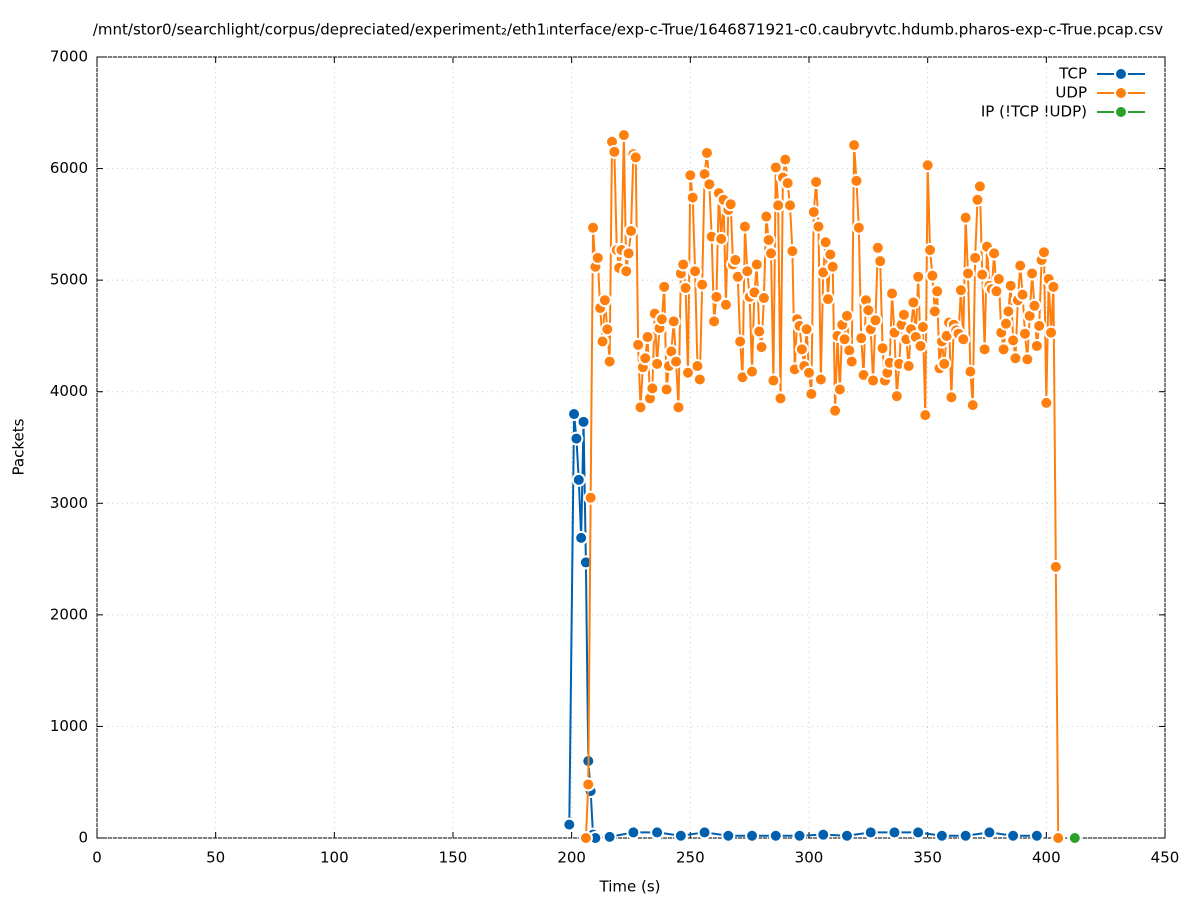 The image size is (1197, 900). What do you see at coordinates (69, 280) in the screenshot?
I see `y-tick-label: 5000` at bounding box center [69, 280].